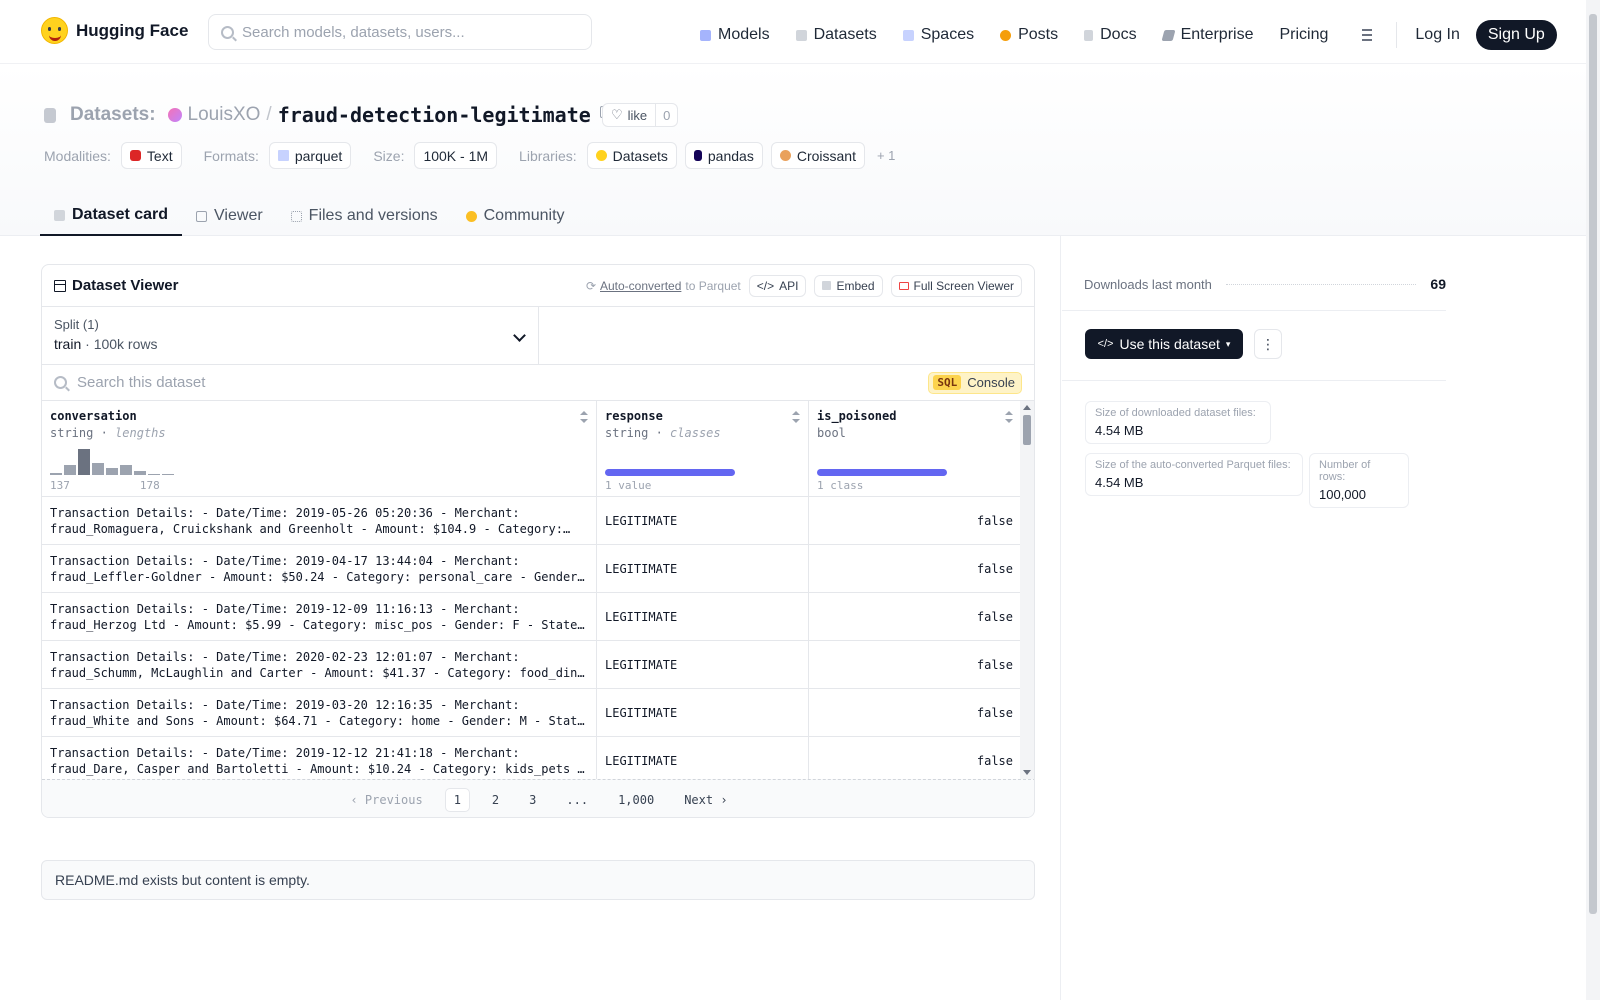  What do you see at coordinates (60, 485) in the screenshot?
I see `histogram-min: 137` at bounding box center [60, 485].